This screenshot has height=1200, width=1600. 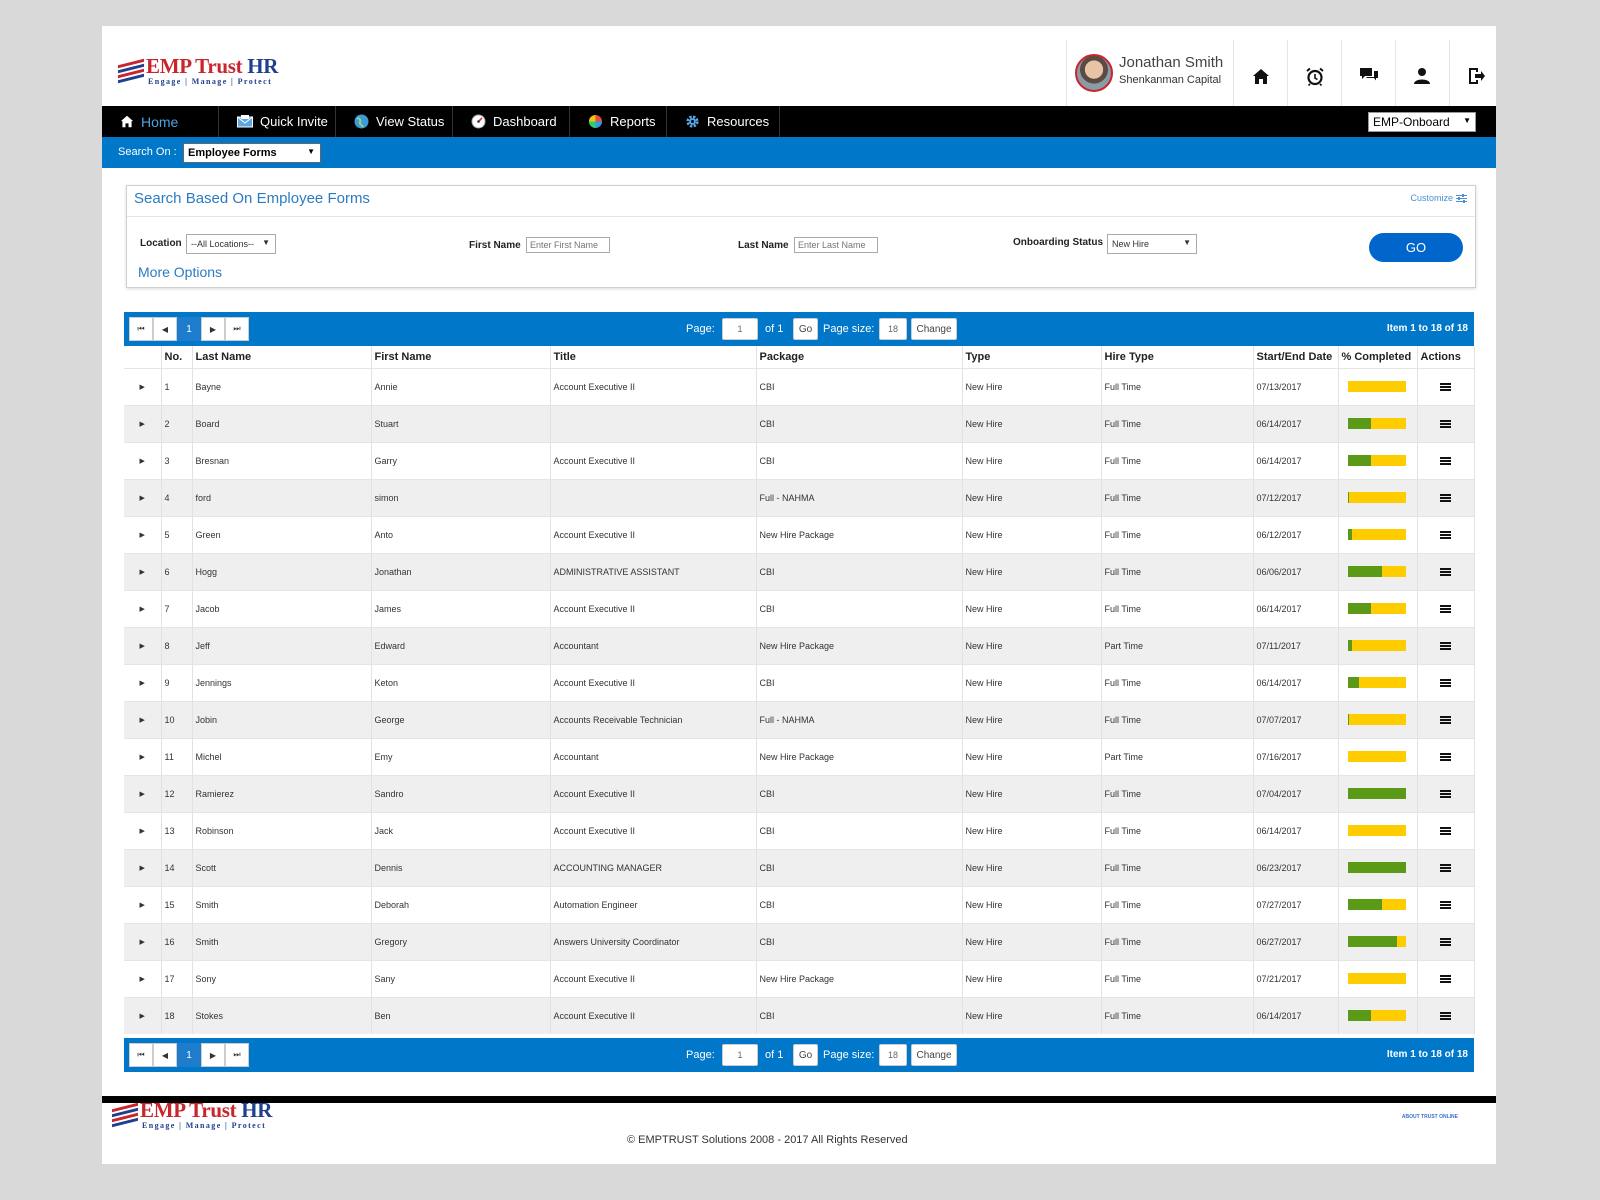 What do you see at coordinates (1423, 76) in the screenshot?
I see `user-icon` at bounding box center [1423, 76].